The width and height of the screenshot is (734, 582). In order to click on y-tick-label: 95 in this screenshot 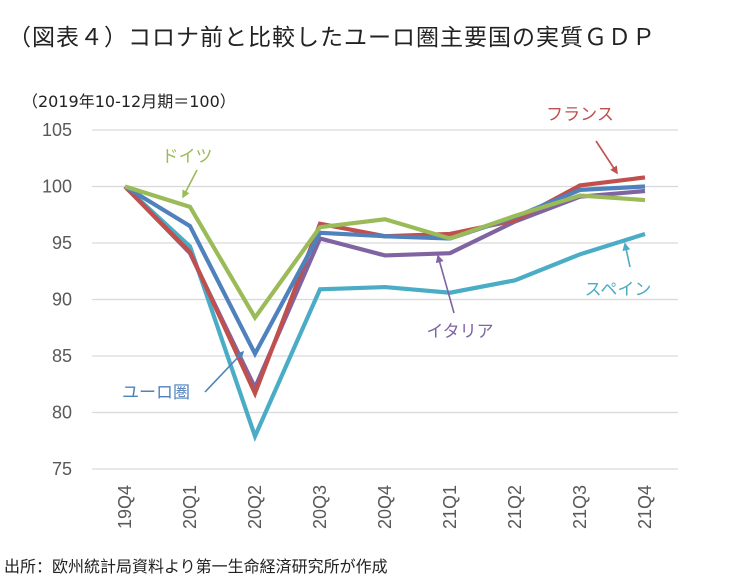, I will do `click(62, 243)`.